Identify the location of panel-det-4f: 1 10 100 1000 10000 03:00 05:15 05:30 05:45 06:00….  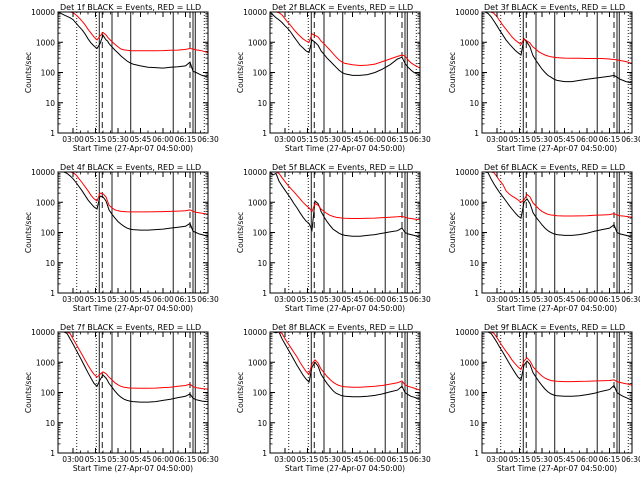
(121, 238).